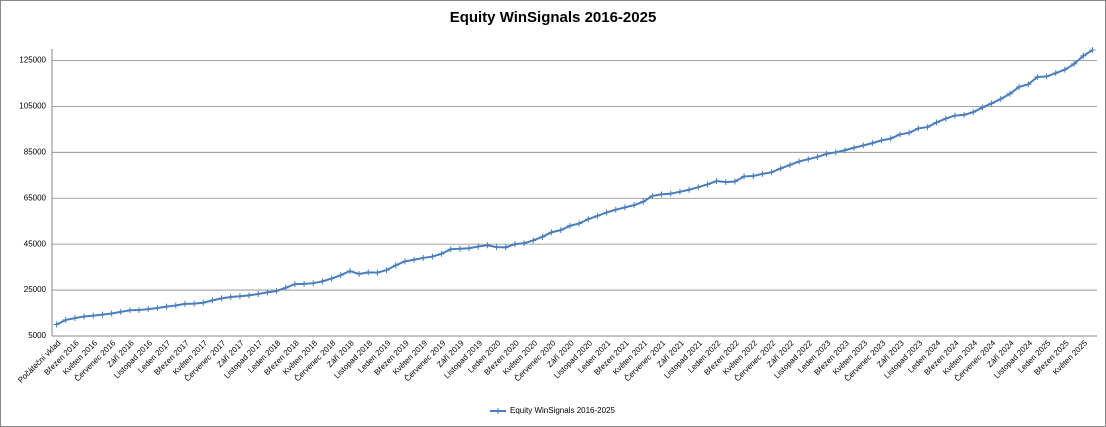 The width and height of the screenshot is (1106, 427). What do you see at coordinates (32, 60) in the screenshot?
I see `y-tick-label: 125000` at bounding box center [32, 60].